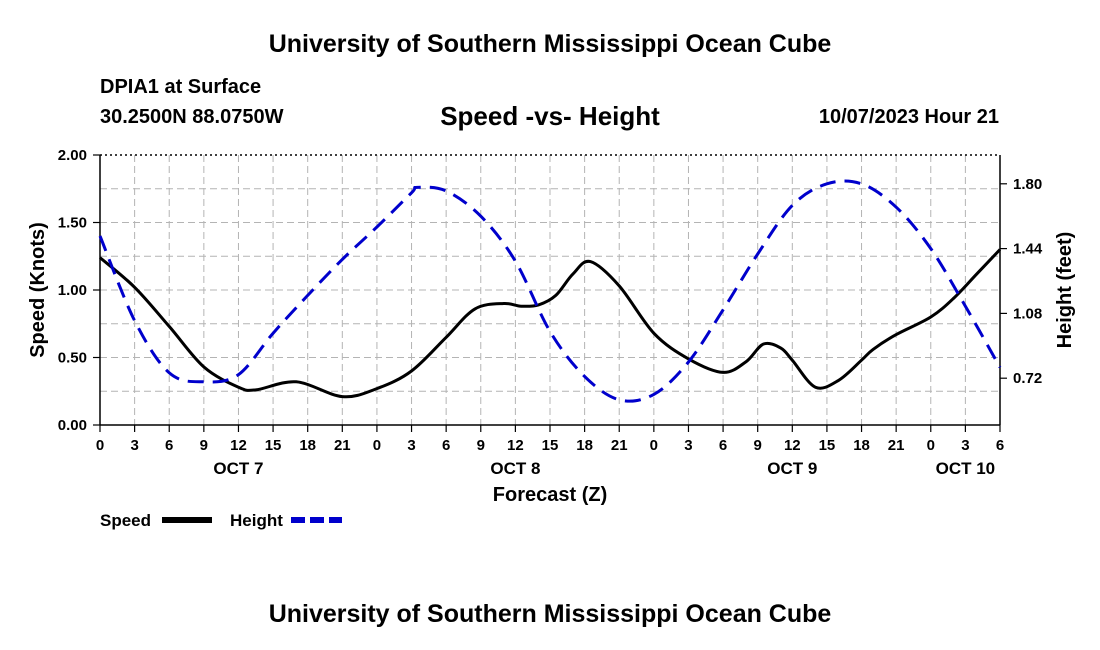 The width and height of the screenshot is (1100, 650). What do you see at coordinates (908, 117) in the screenshot?
I see `forecast-datetime: 10/07/2023 Hour 21` at bounding box center [908, 117].